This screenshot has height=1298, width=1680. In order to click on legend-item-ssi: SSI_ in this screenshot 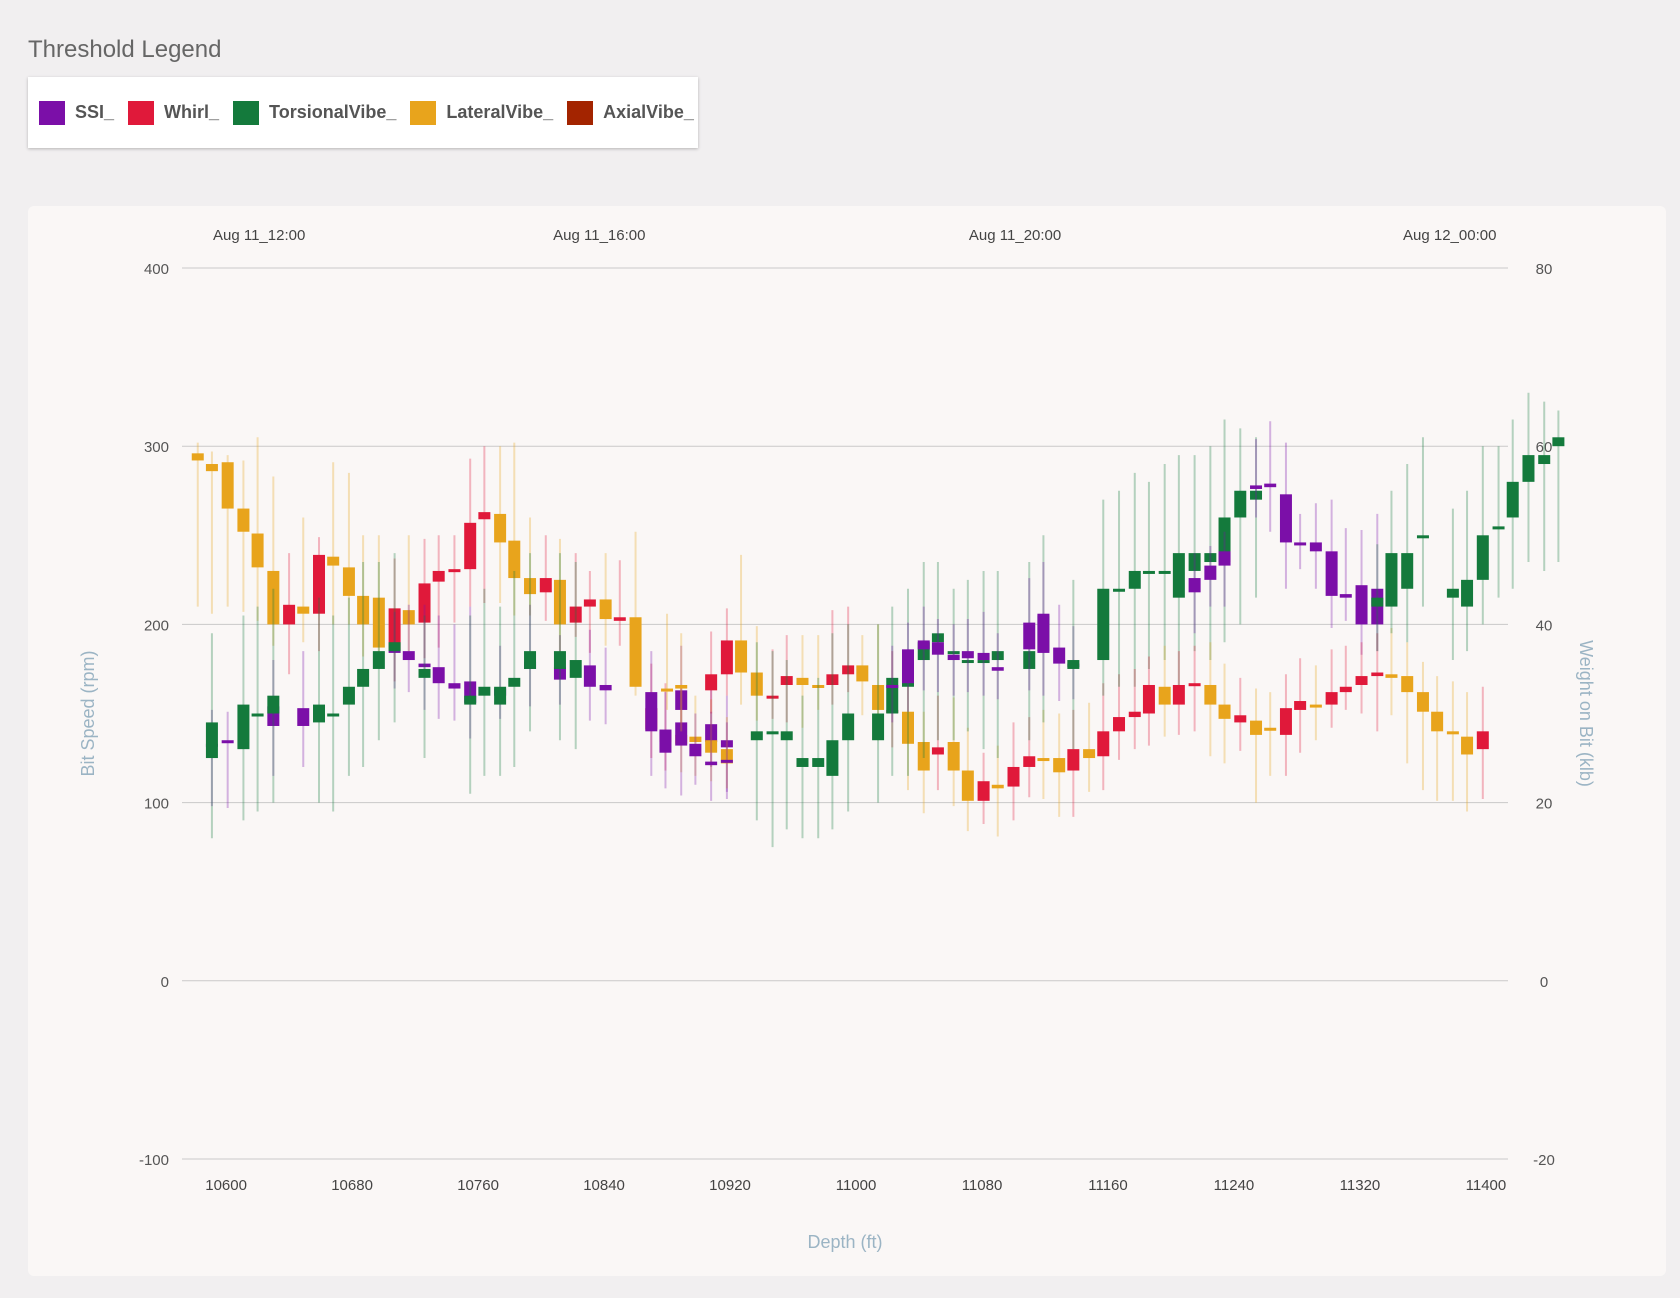, I will do `click(77, 112)`.